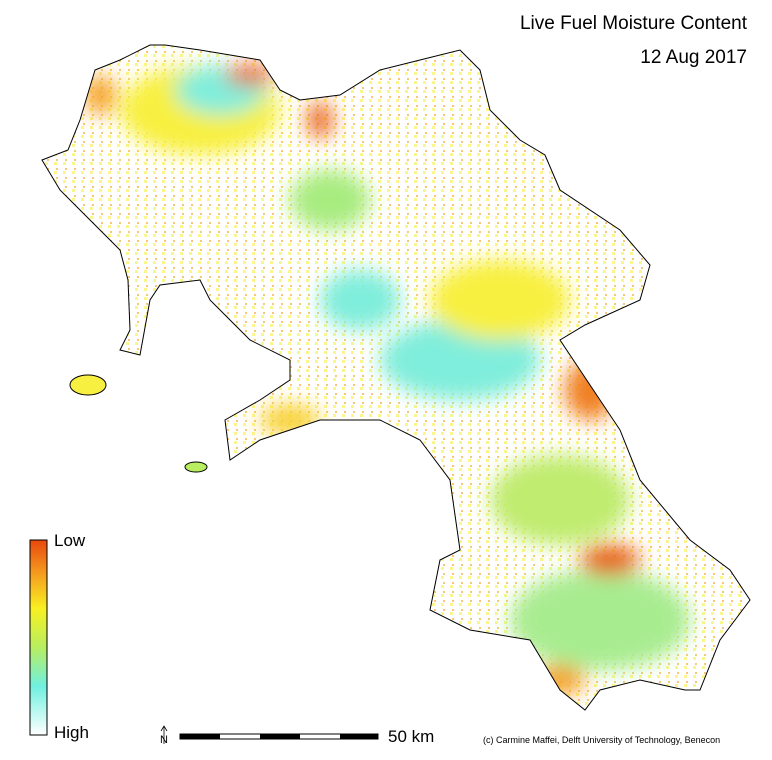 Image resolution: width=772 pixels, height=760 pixels. Describe the element at coordinates (634, 23) in the screenshot. I see `map-title: Live Fuel Moisture Content` at that location.